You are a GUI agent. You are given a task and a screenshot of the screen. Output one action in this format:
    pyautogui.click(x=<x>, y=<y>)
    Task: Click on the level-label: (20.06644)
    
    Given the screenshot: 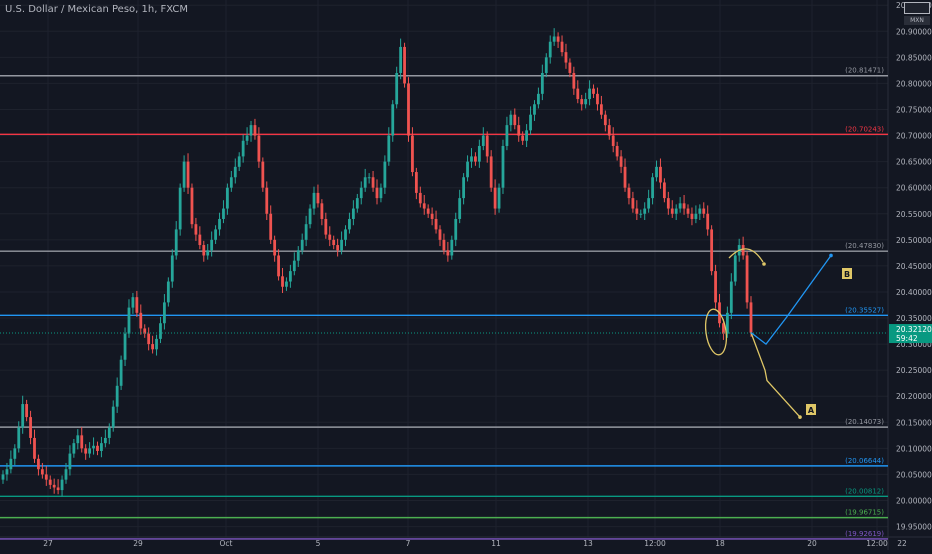 What is the action you would take?
    pyautogui.click(x=864, y=461)
    